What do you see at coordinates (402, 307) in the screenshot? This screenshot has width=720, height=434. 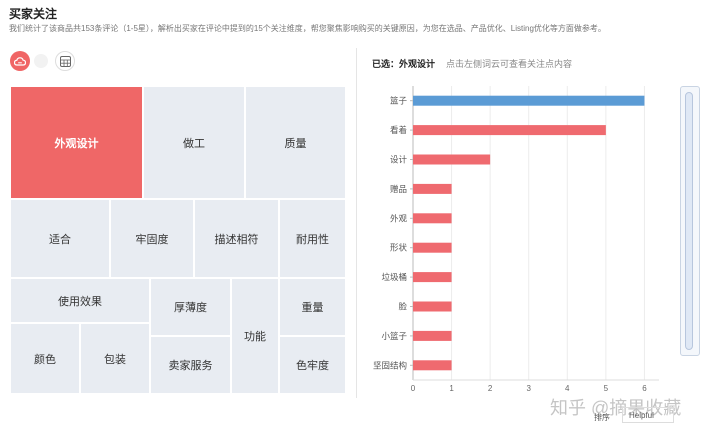 I see `category-label: 脸` at bounding box center [402, 307].